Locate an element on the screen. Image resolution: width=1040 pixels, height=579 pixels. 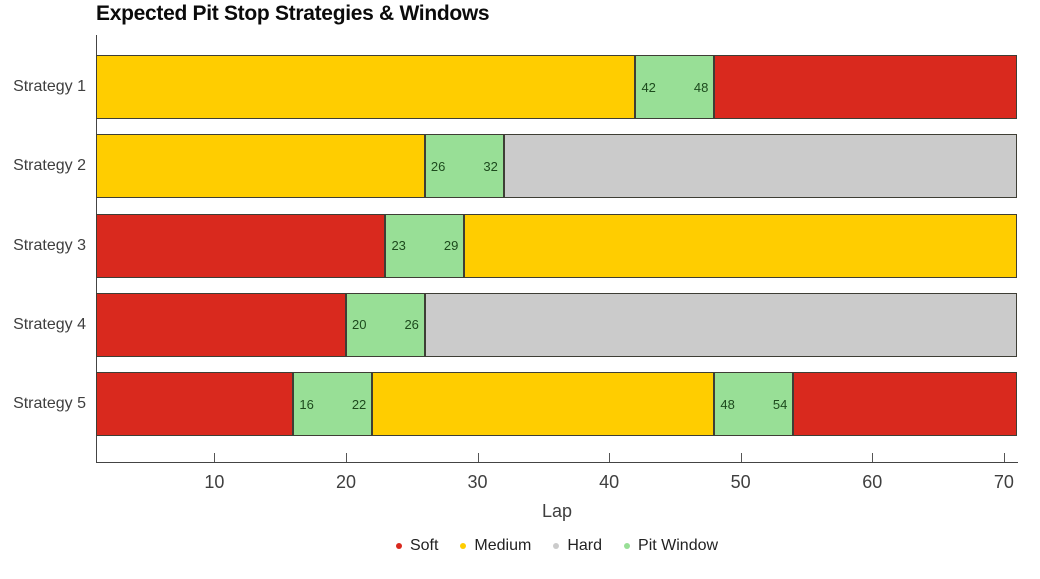
x-tick-label: 70 is located at coordinates (1003, 482).